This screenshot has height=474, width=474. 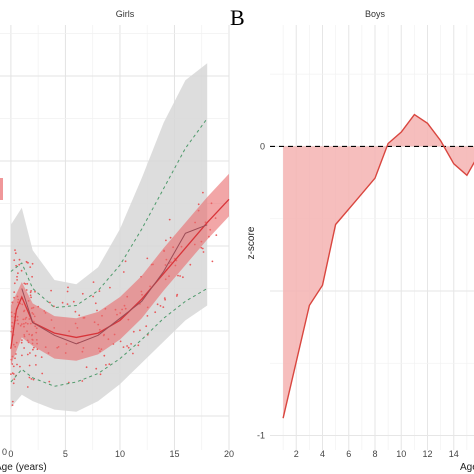 What do you see at coordinates (65, 454) in the screenshot?
I see `panel-a-x-tick-label: 5` at bounding box center [65, 454].